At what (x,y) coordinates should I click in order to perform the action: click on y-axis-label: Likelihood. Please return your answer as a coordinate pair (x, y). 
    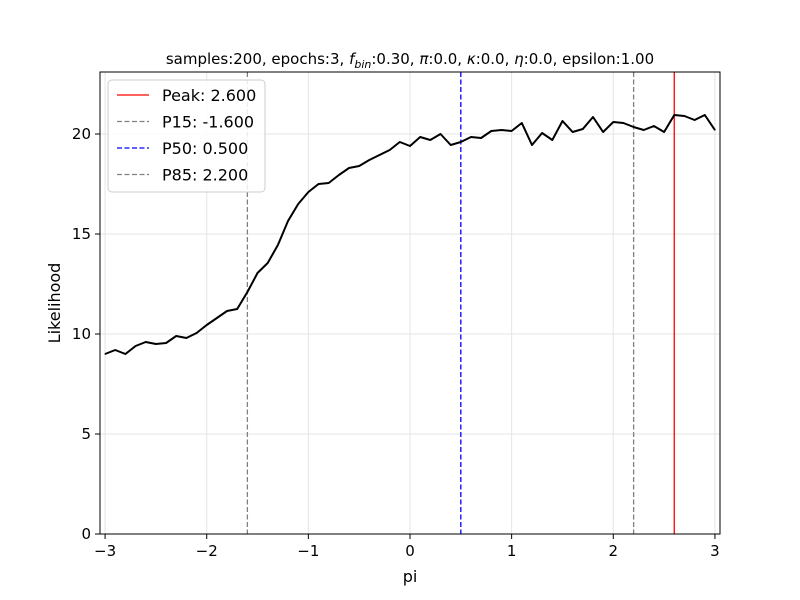
    Looking at the image, I should click on (54, 303).